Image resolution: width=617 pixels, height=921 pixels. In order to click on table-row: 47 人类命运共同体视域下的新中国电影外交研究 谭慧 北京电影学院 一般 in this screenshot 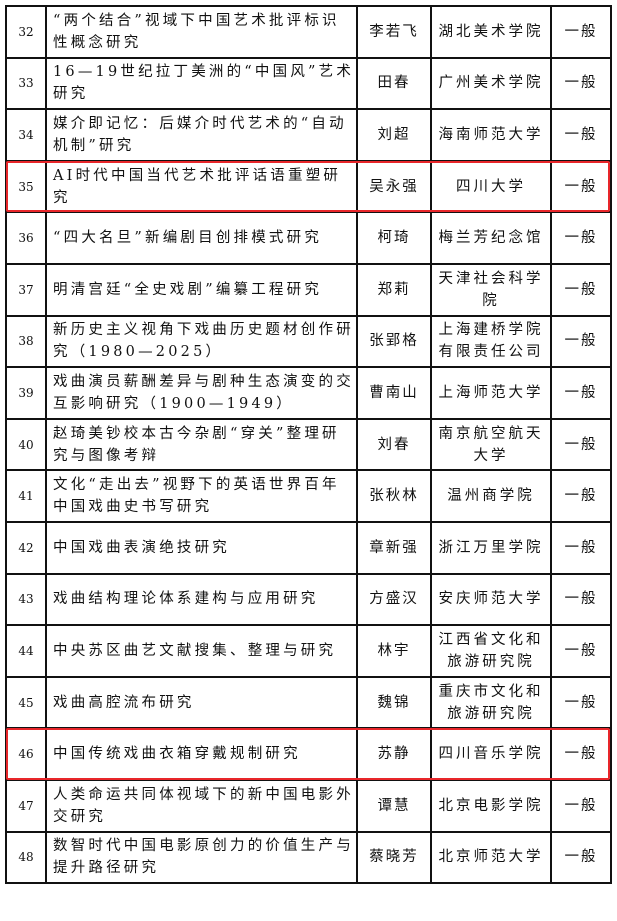, I will do `click(308, 805)`.